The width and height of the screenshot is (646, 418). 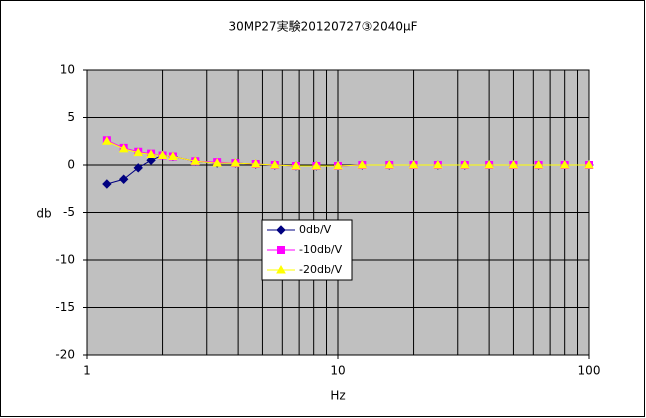 What do you see at coordinates (65, 307) in the screenshot?
I see `y-tick-label: -15` at bounding box center [65, 307].